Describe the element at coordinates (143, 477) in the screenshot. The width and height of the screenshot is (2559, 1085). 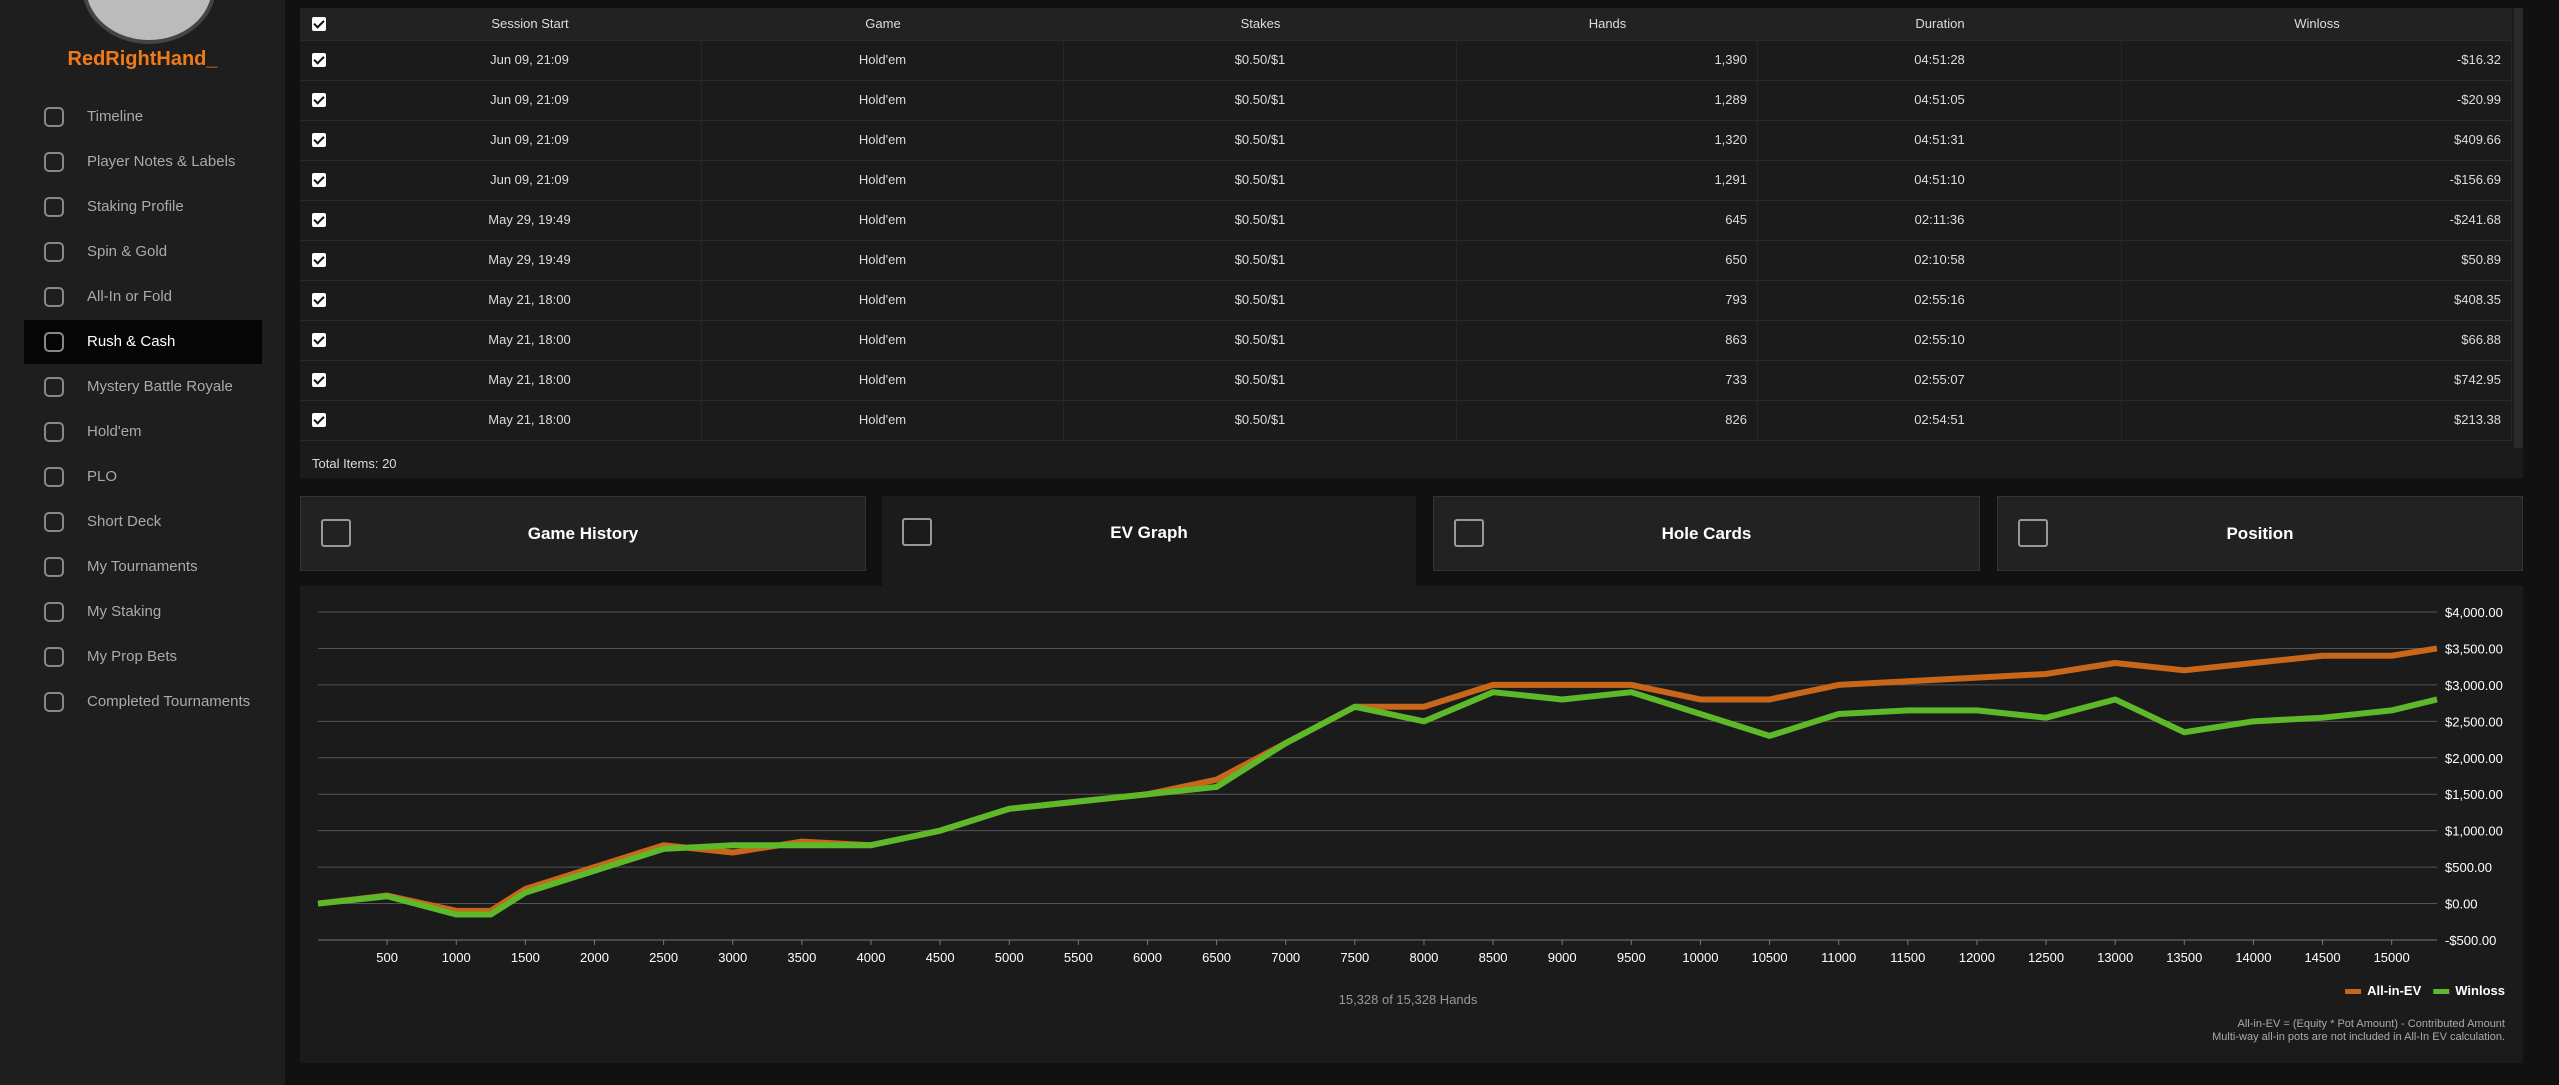
I see `menu-item: PLO` at that location.